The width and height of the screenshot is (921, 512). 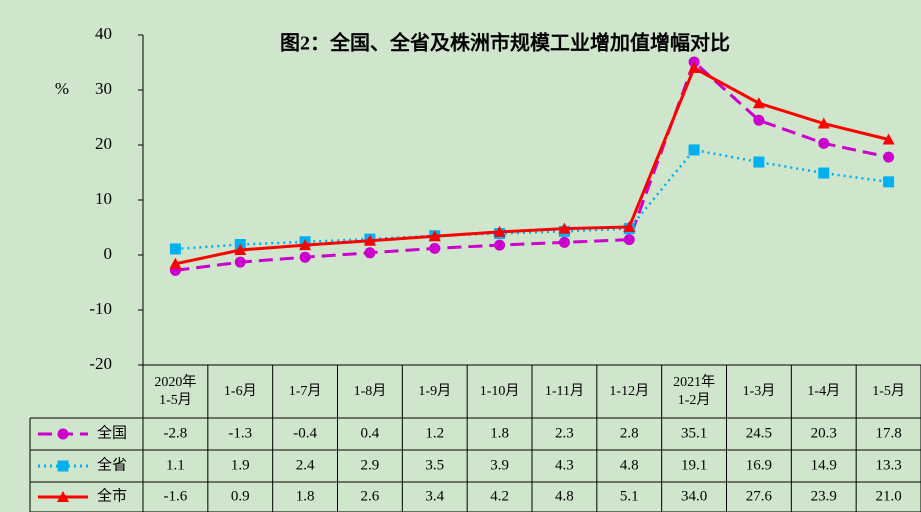 I want to click on table-value: 4.2, so click(x=499, y=496).